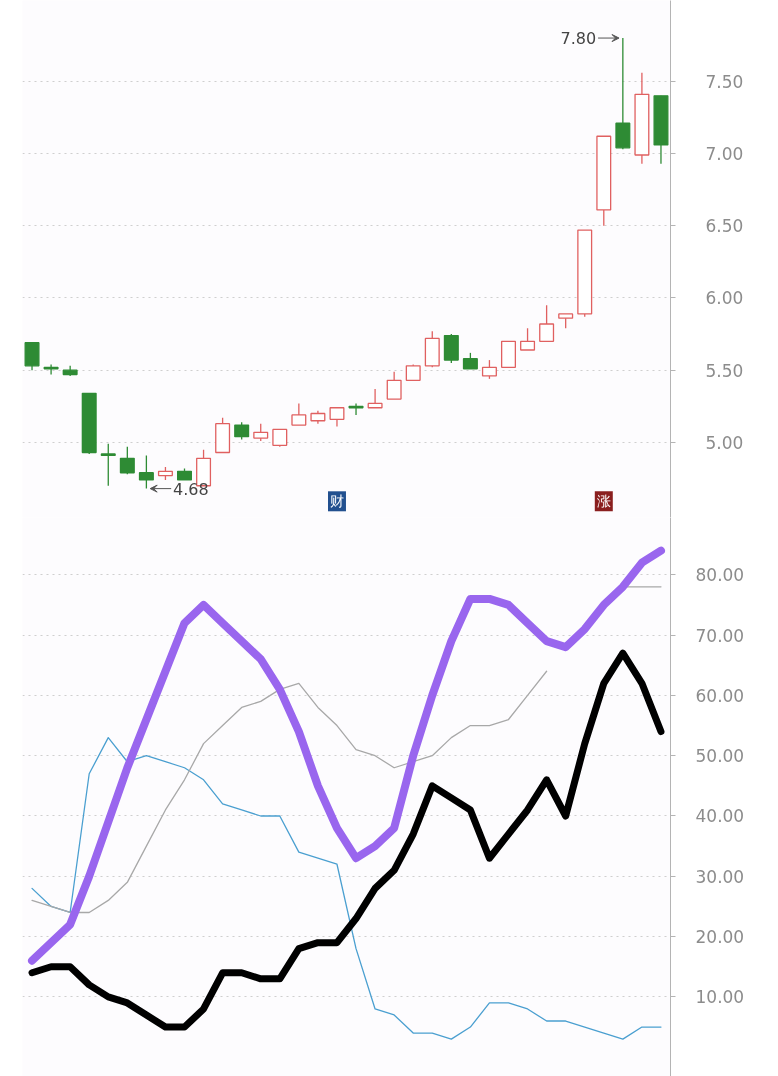  I want to click on annotation: 涨, so click(603, 501).